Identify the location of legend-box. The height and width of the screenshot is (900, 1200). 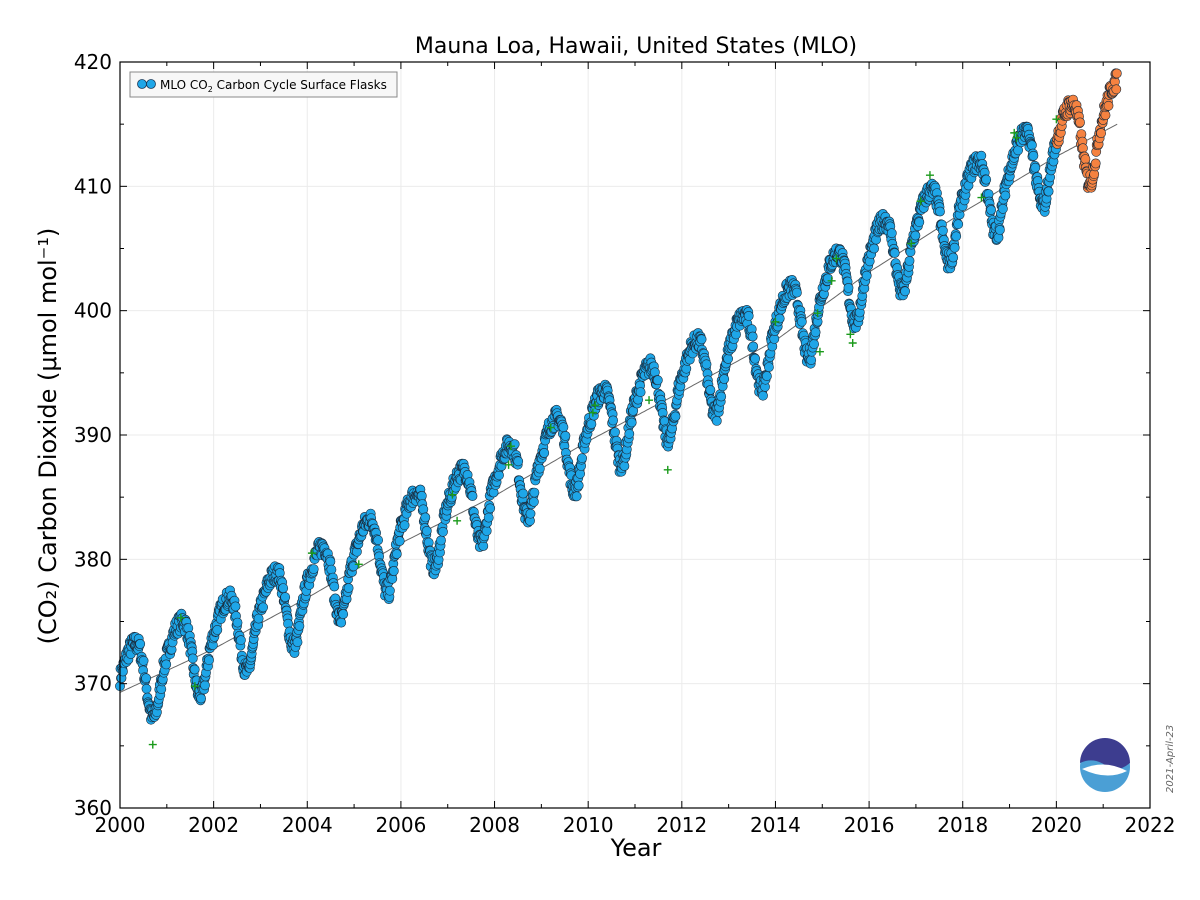
(263, 84).